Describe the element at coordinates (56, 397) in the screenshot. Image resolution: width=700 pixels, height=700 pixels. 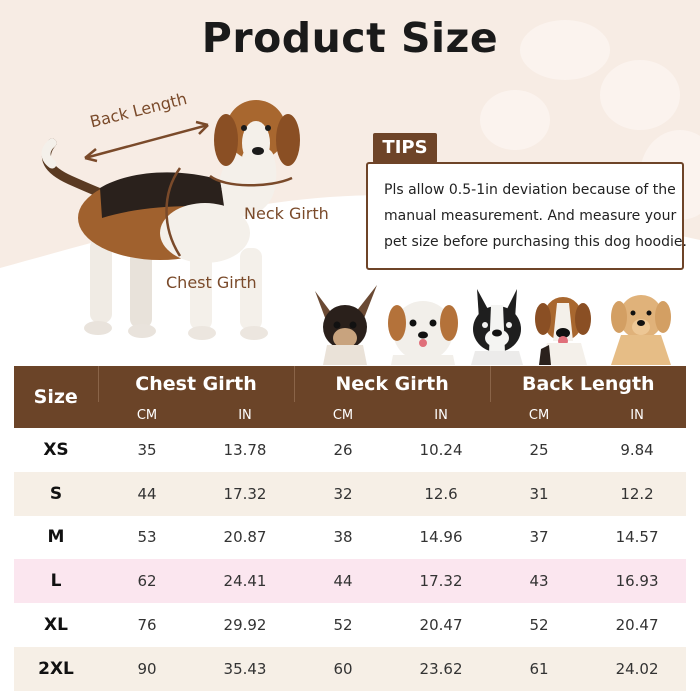
I see `size-column-header: Size` at that location.